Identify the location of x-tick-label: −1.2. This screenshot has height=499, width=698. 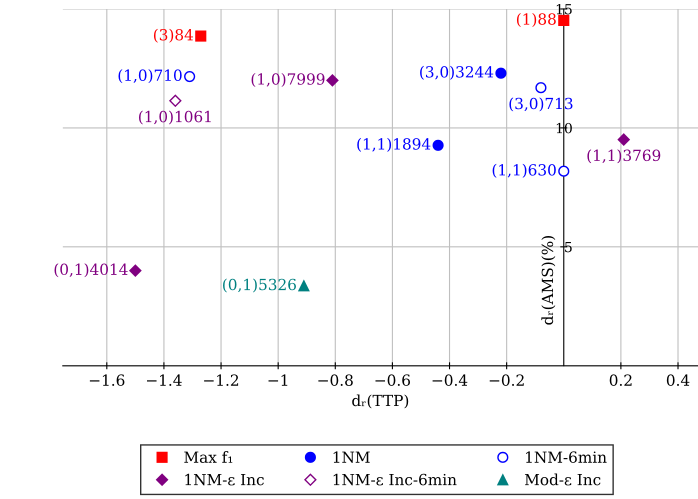
(221, 380).